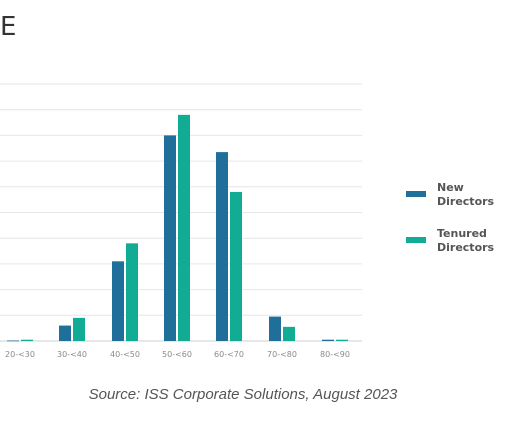 The height and width of the screenshot is (428, 513). I want to click on legend-swatch-new-directors, so click(416, 194).